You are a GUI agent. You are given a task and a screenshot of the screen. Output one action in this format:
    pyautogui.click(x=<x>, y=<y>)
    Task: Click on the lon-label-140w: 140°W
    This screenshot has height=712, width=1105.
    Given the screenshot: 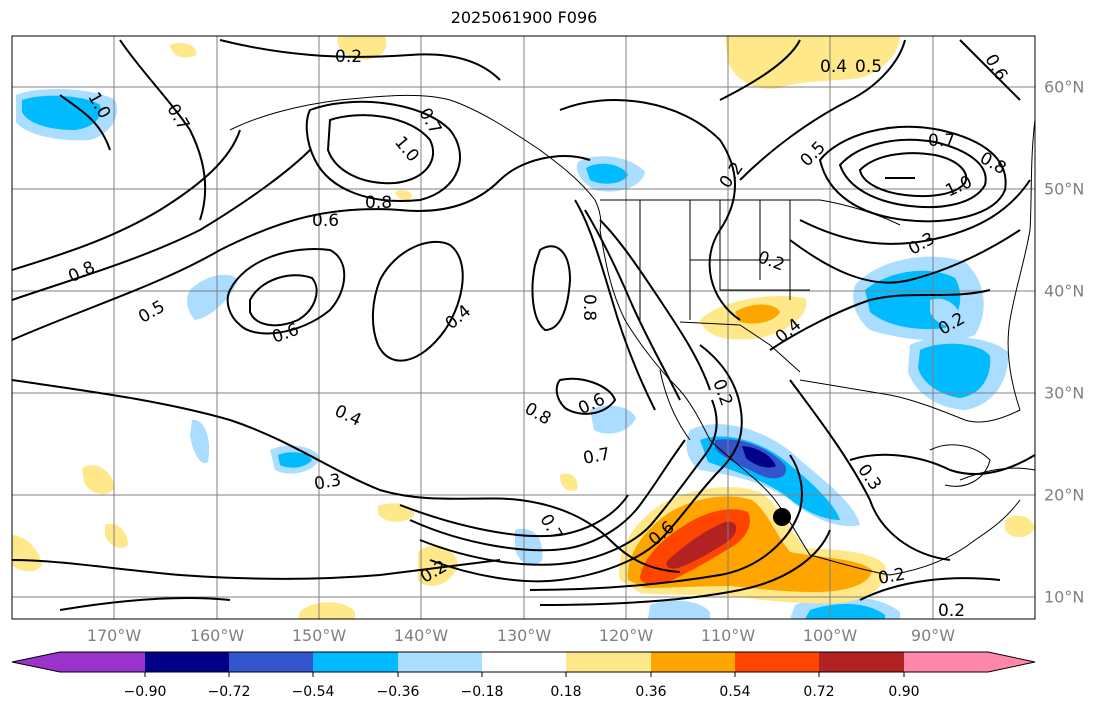 What is the action you would take?
    pyautogui.click(x=421, y=635)
    